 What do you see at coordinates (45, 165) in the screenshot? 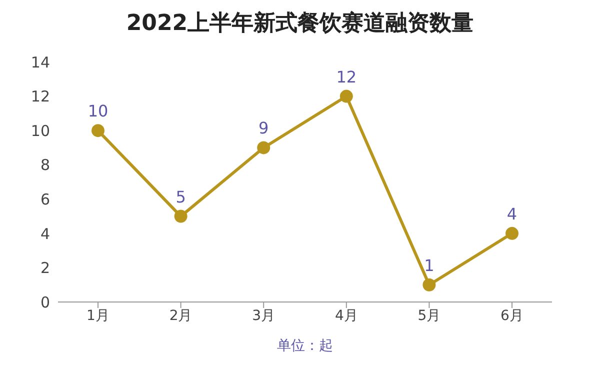
I see `y-tick-label: 8` at bounding box center [45, 165].